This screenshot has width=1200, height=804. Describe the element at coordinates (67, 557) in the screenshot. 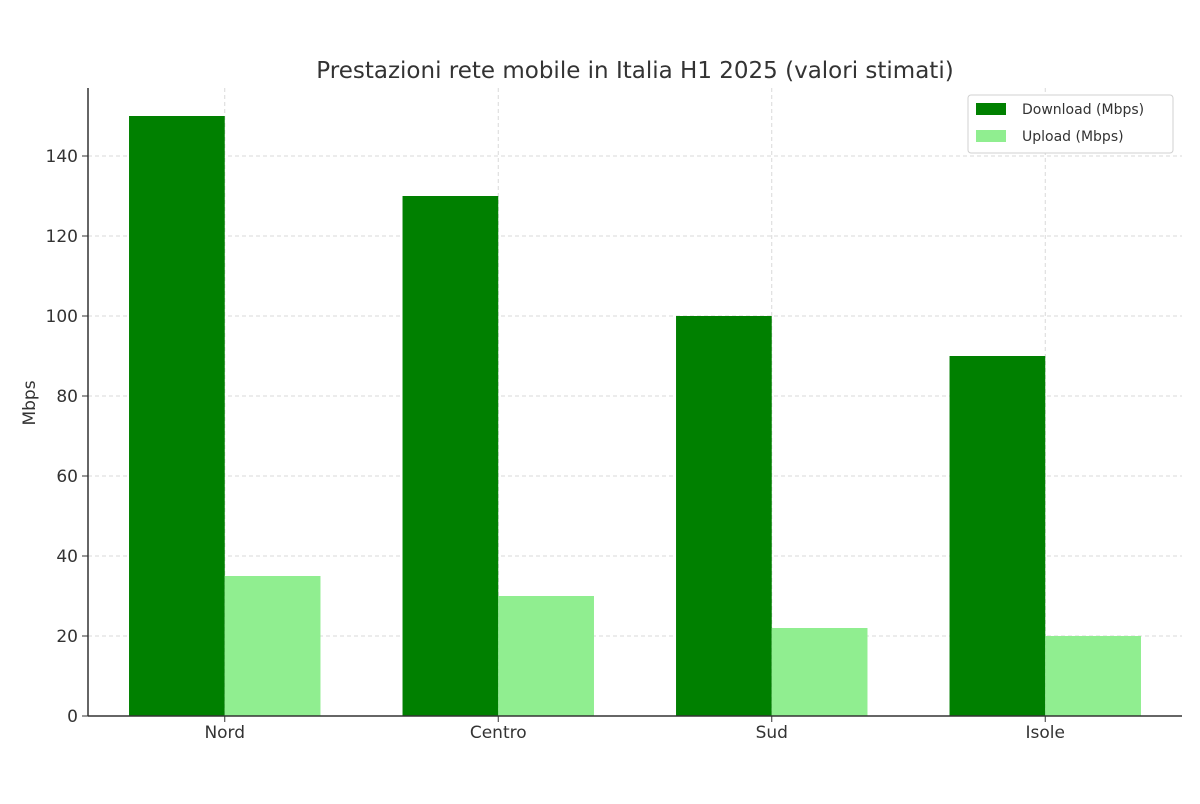

I see `y-tick-label: 40` at that location.